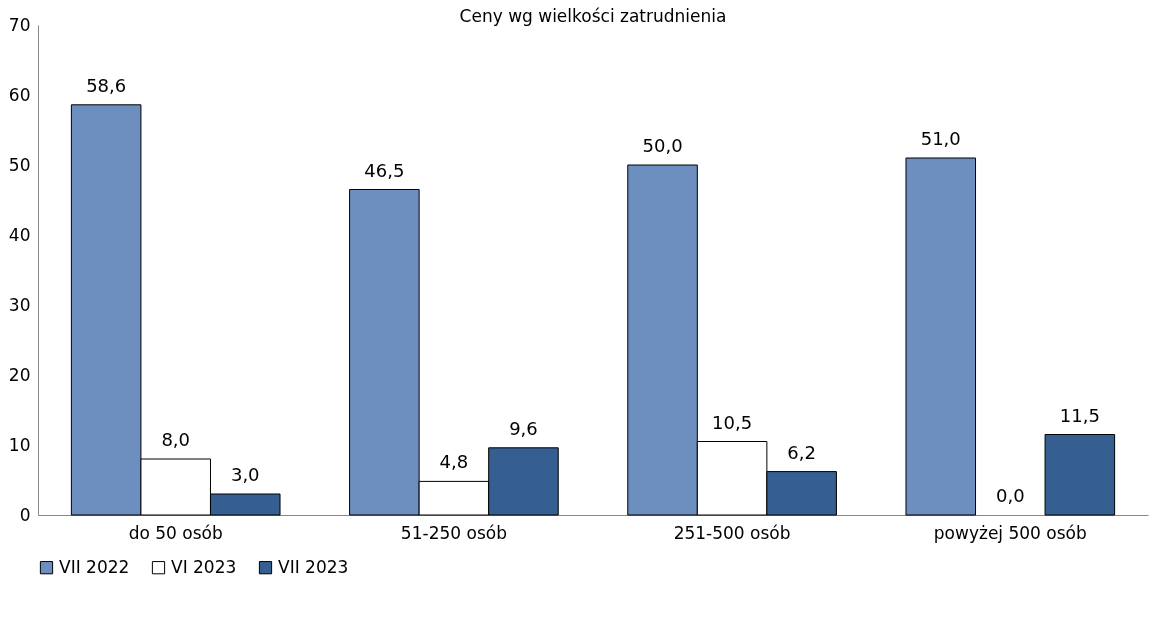 The height and width of the screenshot is (621, 1169). Describe the element at coordinates (1010, 532) in the screenshot. I see `x-tick-label: powyżej 500 osób` at that location.